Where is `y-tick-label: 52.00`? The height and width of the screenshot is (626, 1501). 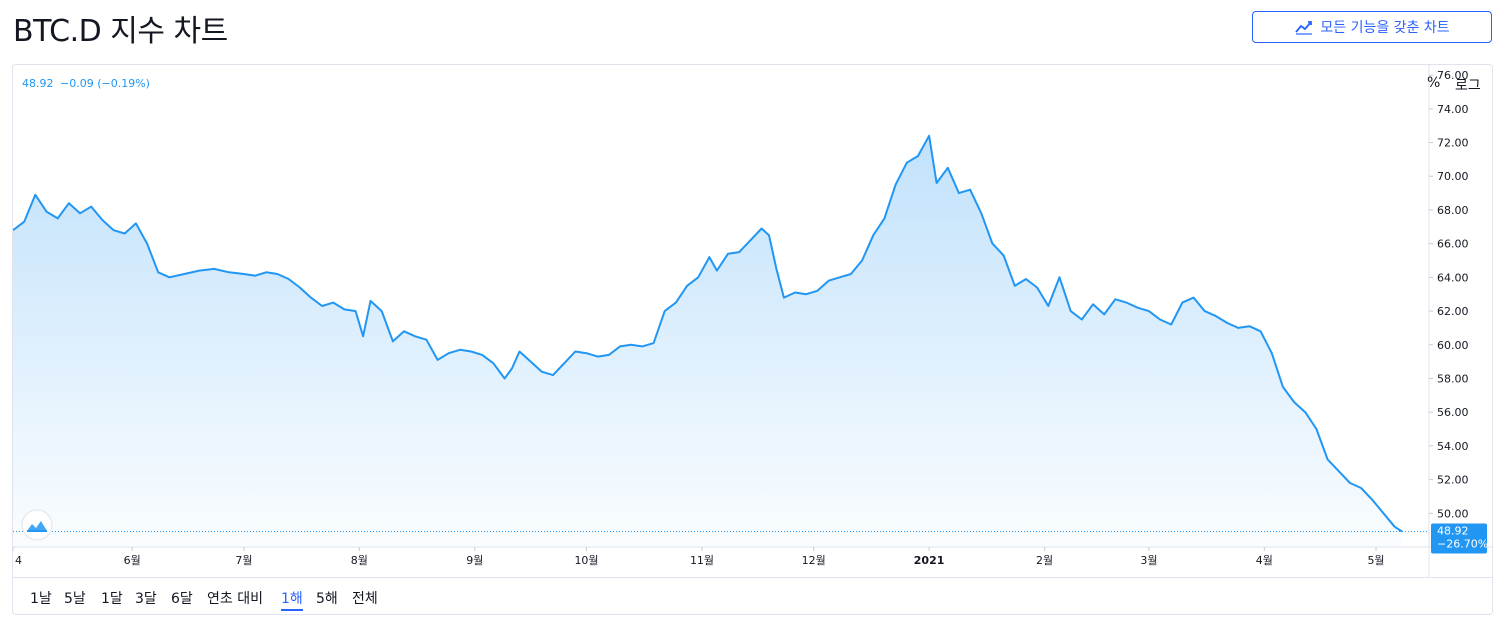
y-tick-label: 52.00 is located at coordinates (1453, 480).